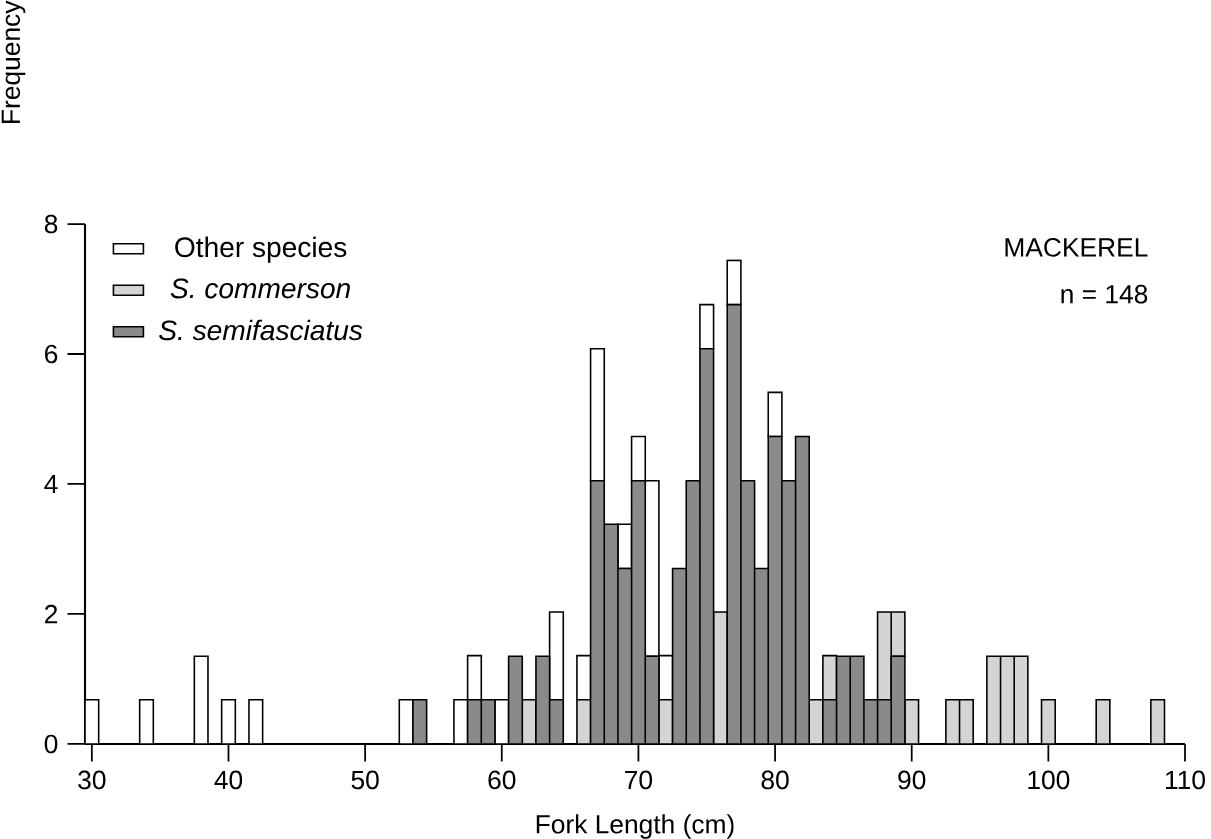 The image size is (1211, 839). I want to click on y-tick-label: 0, so click(51, 744).